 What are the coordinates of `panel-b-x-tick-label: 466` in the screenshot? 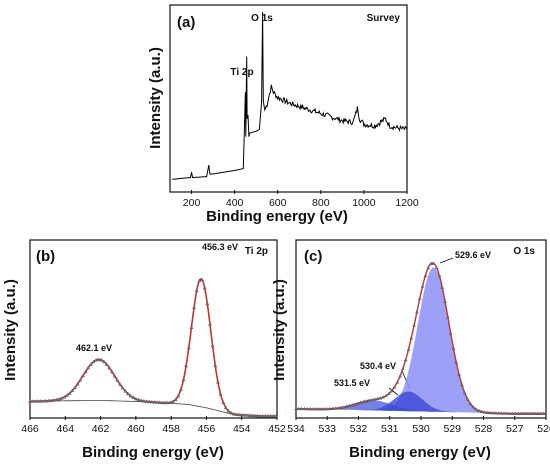 It's located at (30, 429).